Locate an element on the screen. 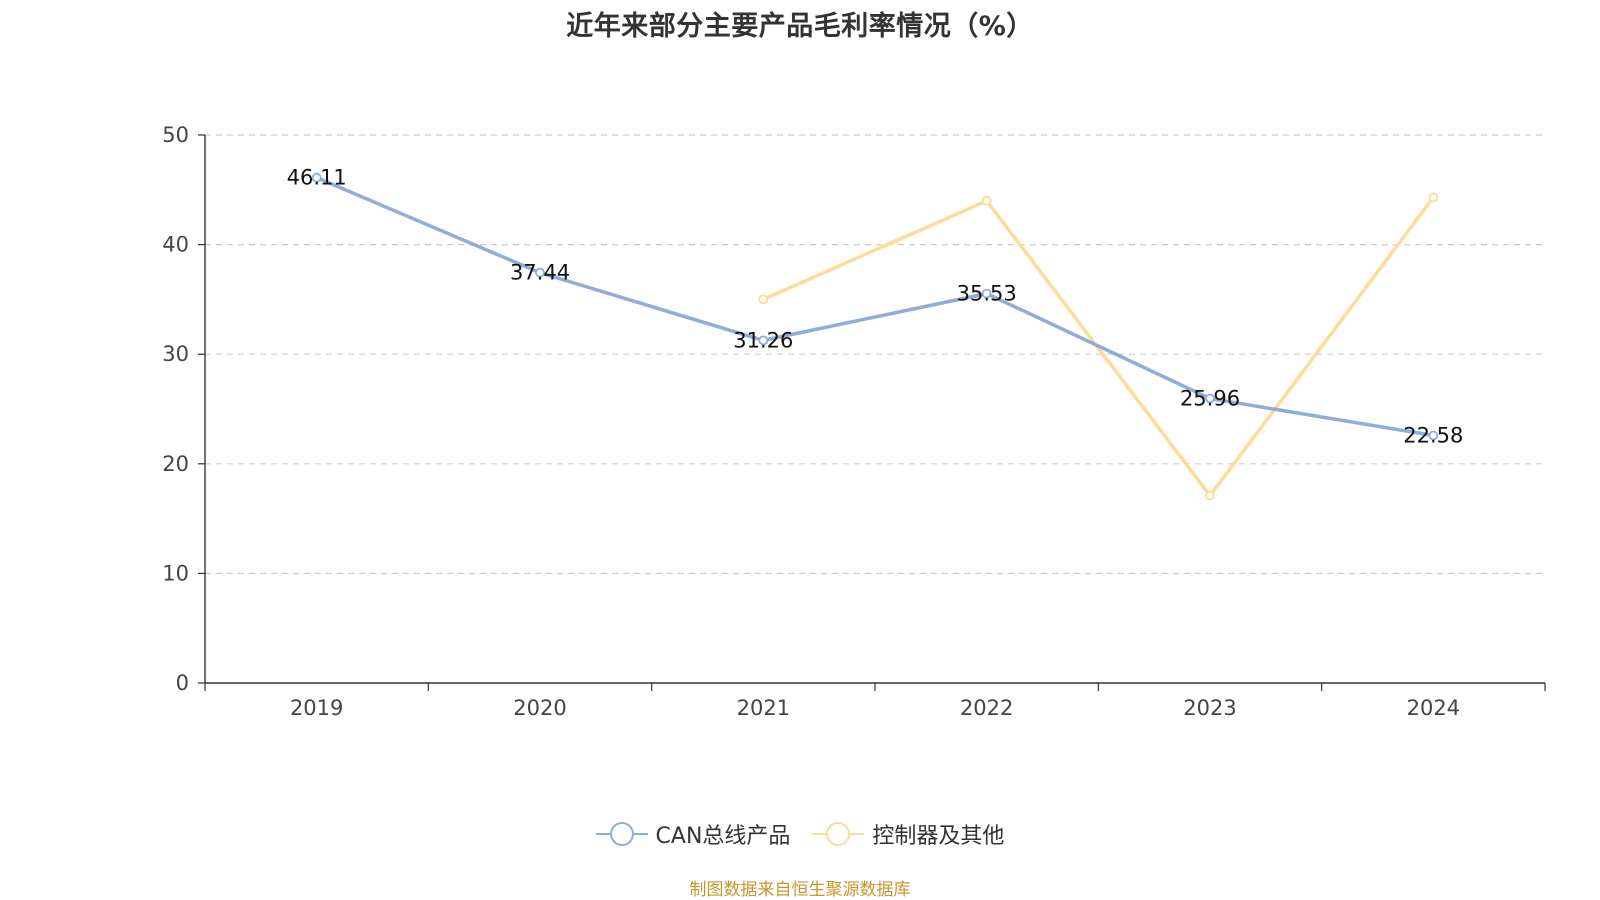 This screenshot has width=1600, height=900. x-tick-label-2019: 2019 is located at coordinates (316, 708).